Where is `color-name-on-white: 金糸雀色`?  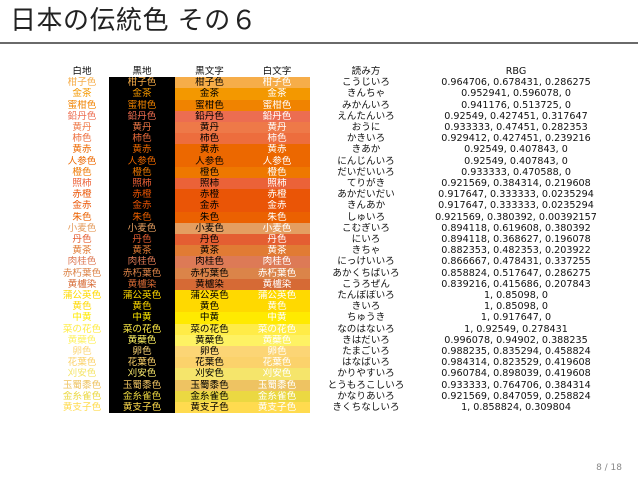
color-name-on-white: 金糸雀色 is located at coordinates (82, 396).